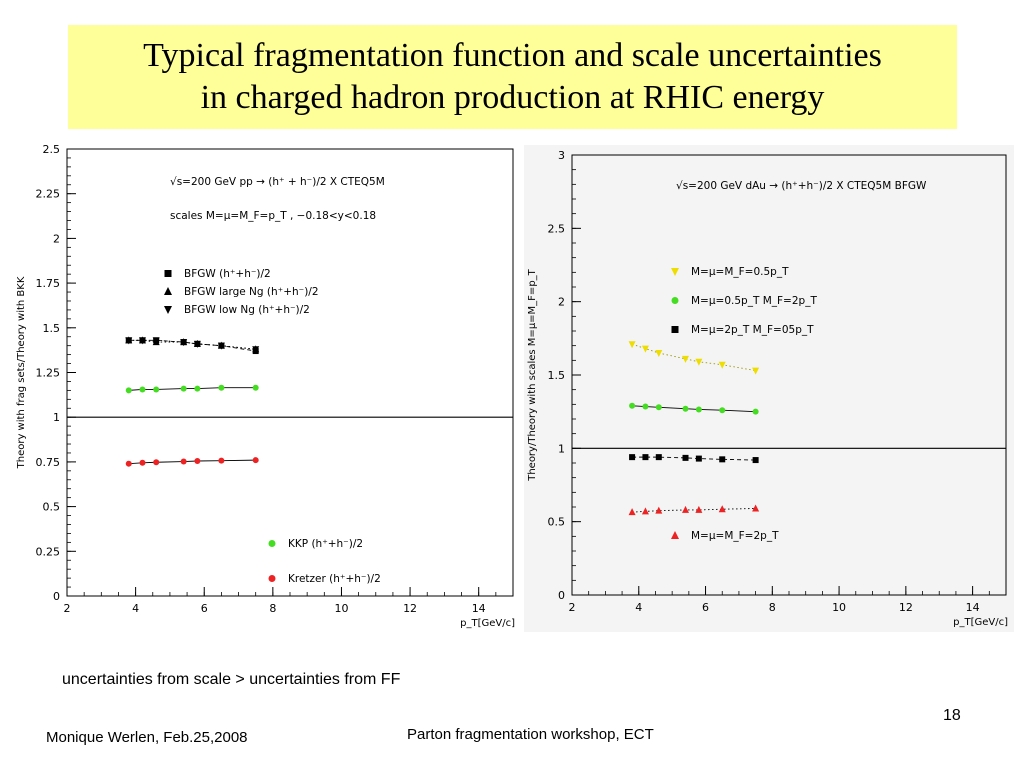  Describe the element at coordinates (754, 301) in the screenshot. I see `legend-label: M=μ=0.5p_T M_F=2p_T` at that location.